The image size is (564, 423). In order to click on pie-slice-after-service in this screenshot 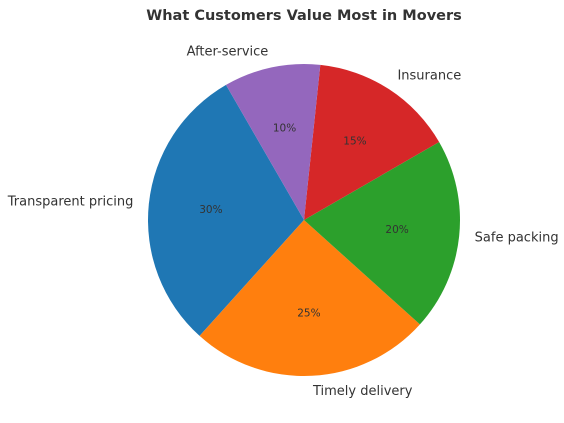, I will do `click(273, 142)`.